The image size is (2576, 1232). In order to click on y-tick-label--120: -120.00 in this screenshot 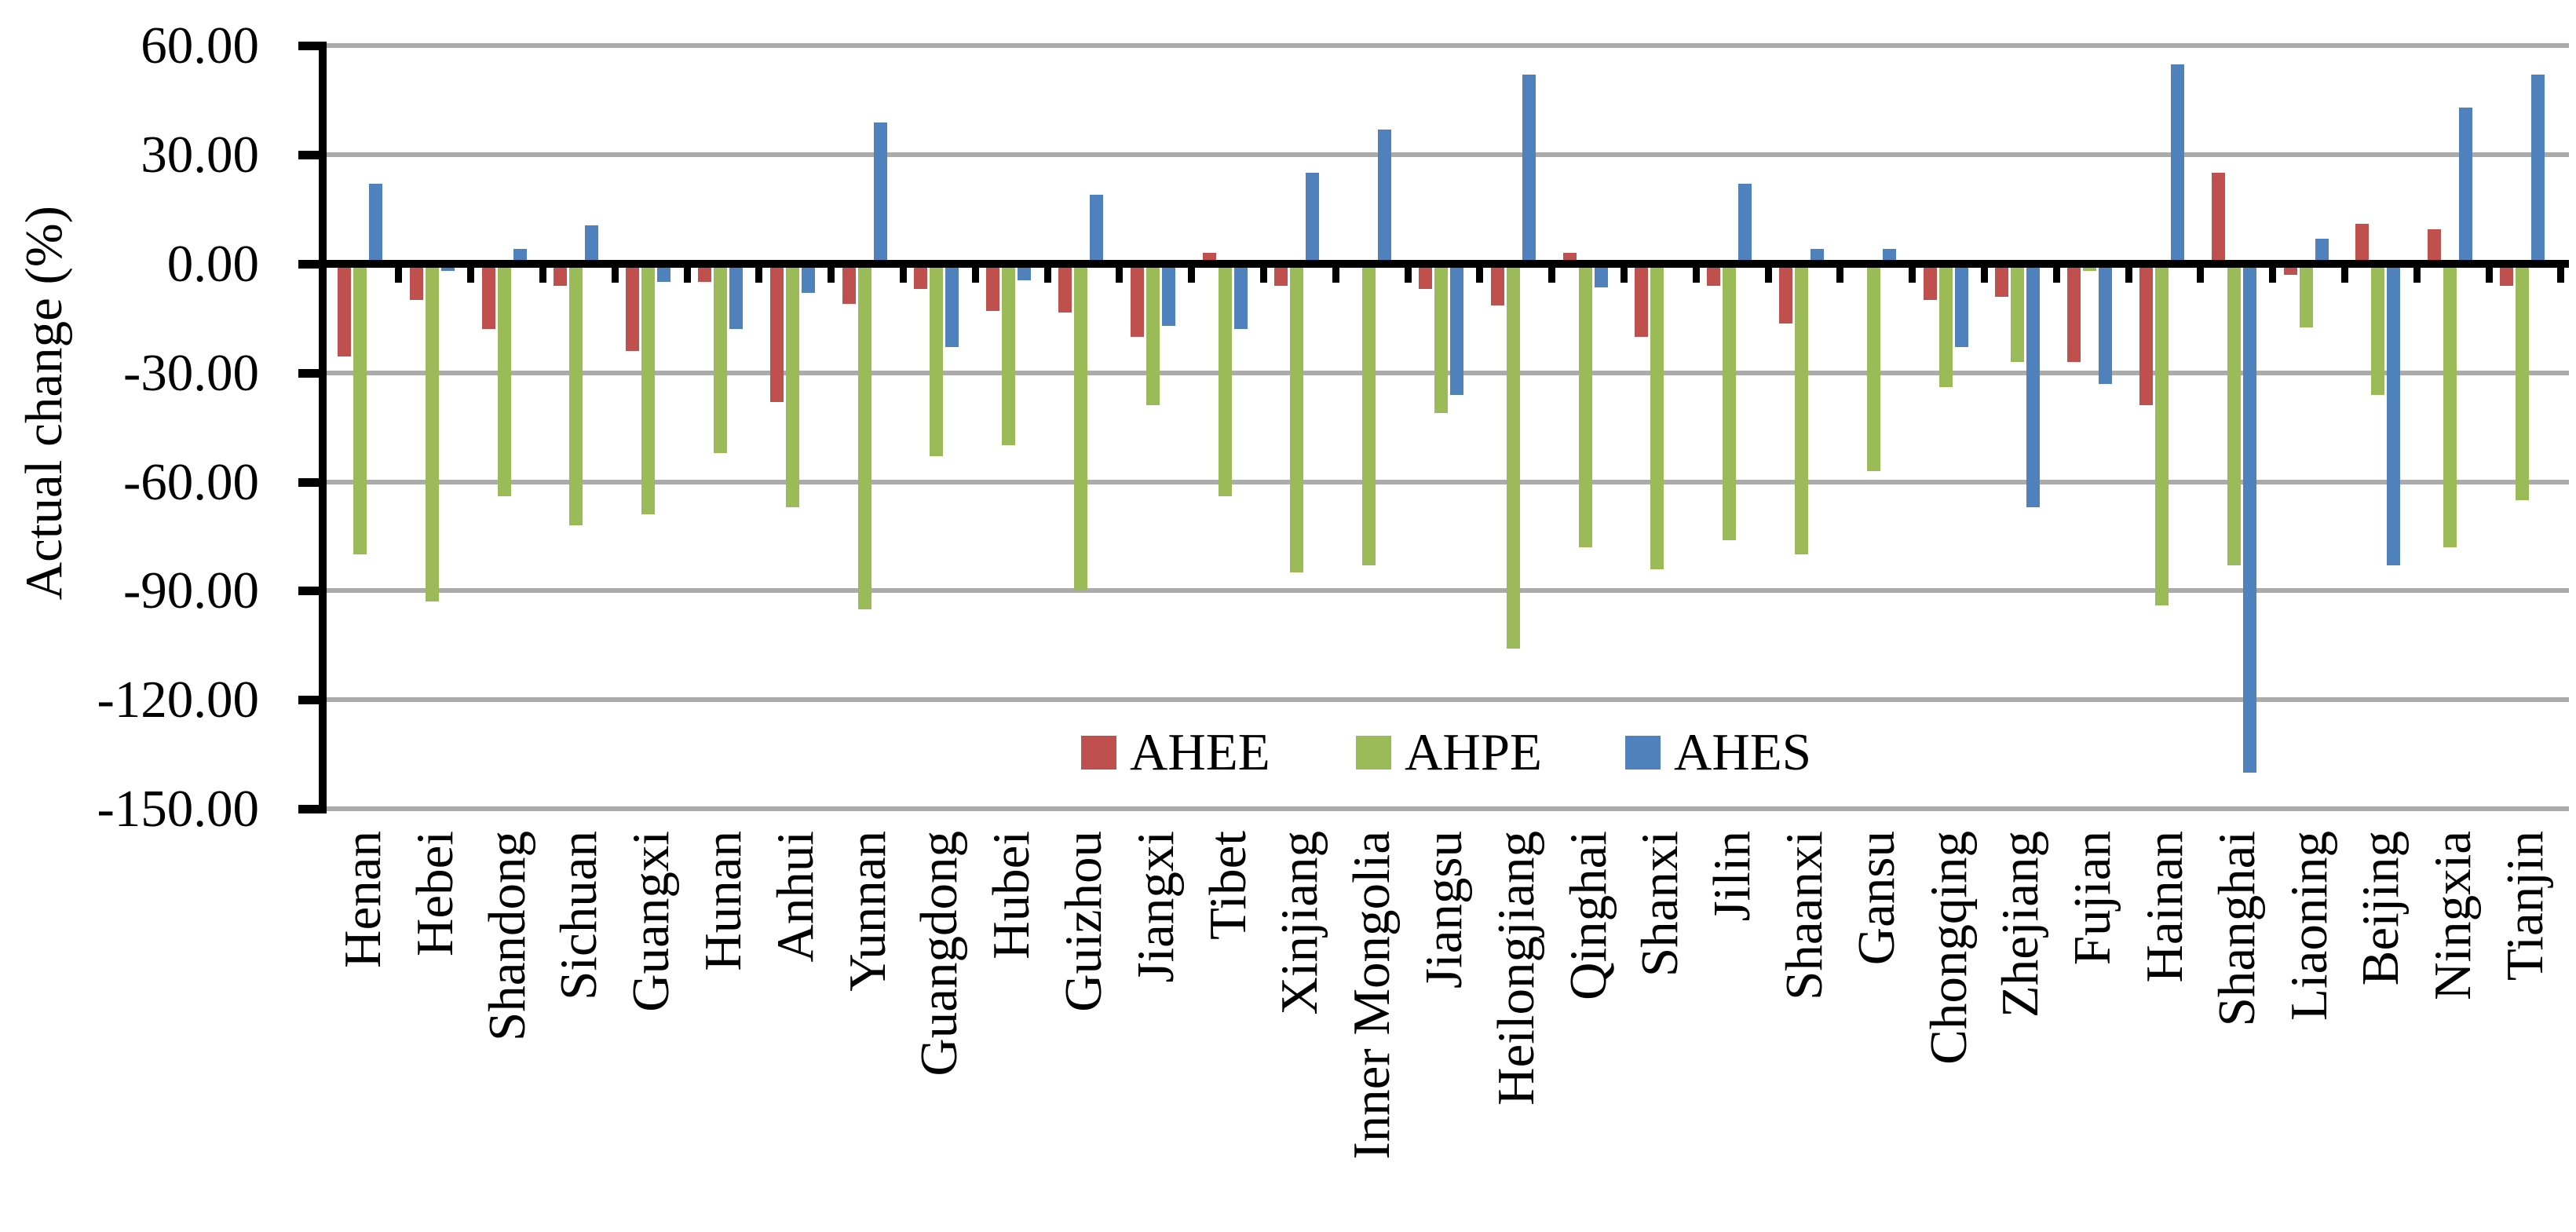, I will do `click(178, 700)`.